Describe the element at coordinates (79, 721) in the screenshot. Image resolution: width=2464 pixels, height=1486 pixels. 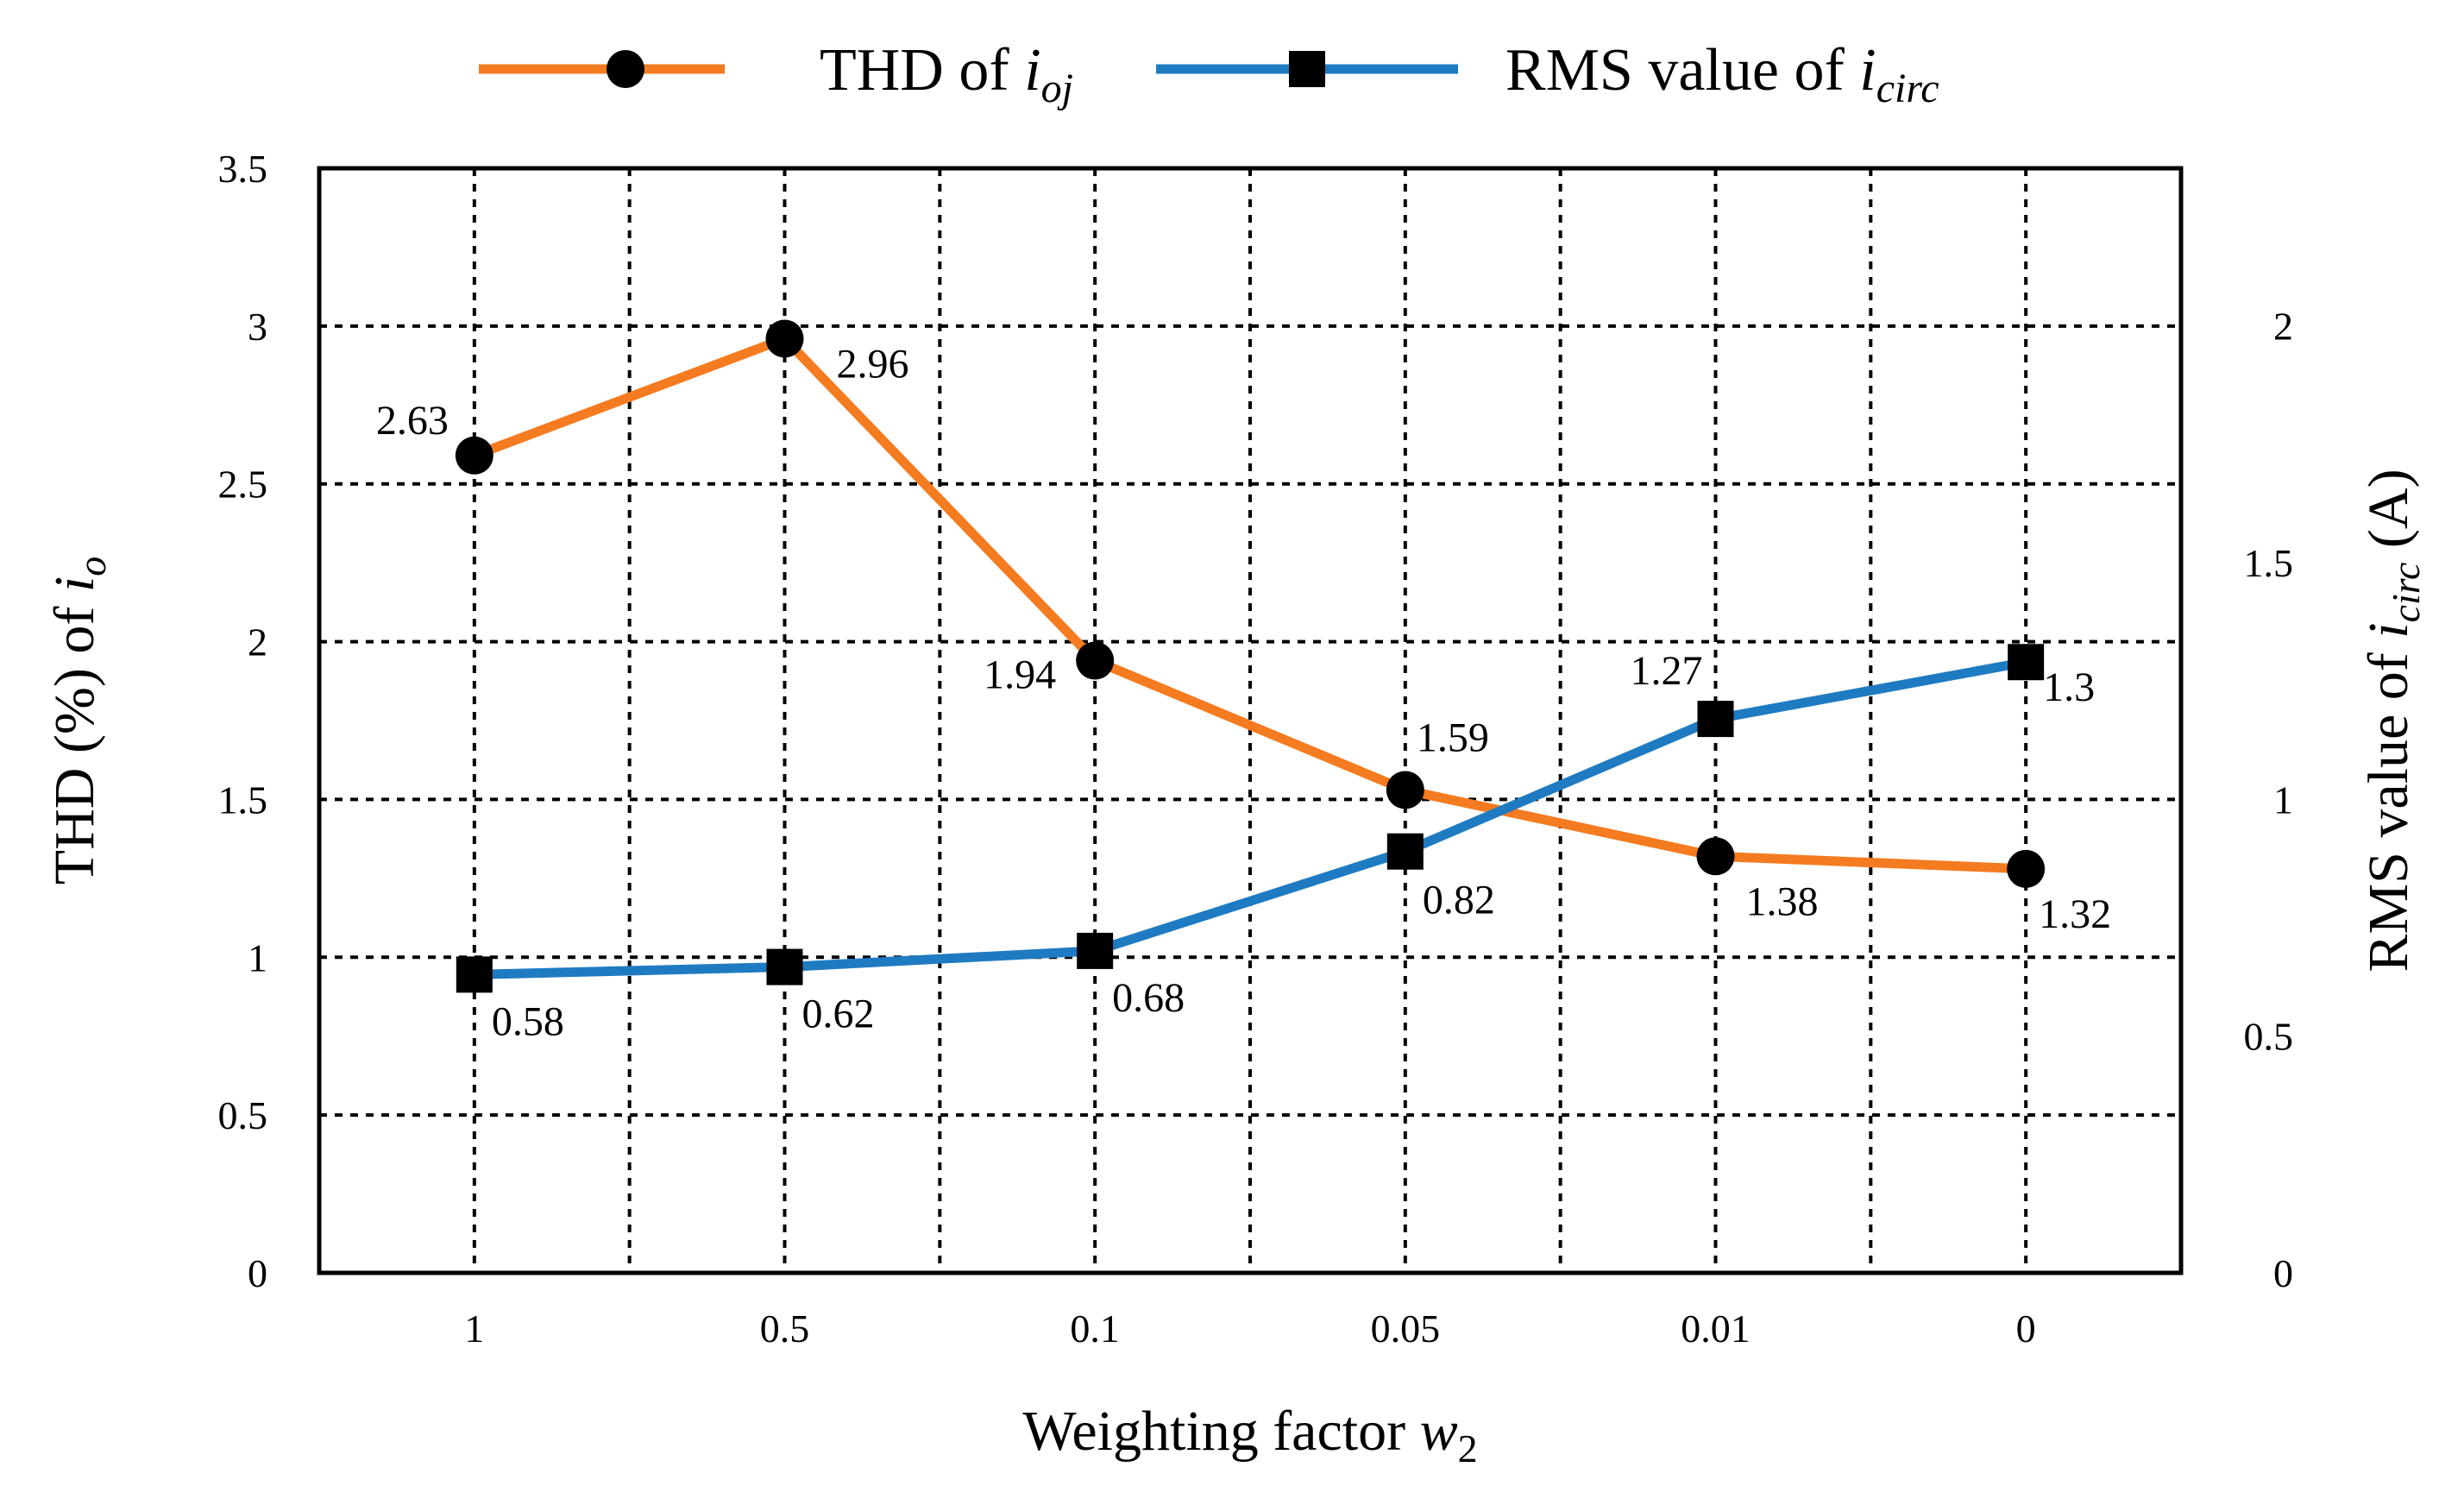
I see `left-y-axis-title: THD (%) of io` at that location.